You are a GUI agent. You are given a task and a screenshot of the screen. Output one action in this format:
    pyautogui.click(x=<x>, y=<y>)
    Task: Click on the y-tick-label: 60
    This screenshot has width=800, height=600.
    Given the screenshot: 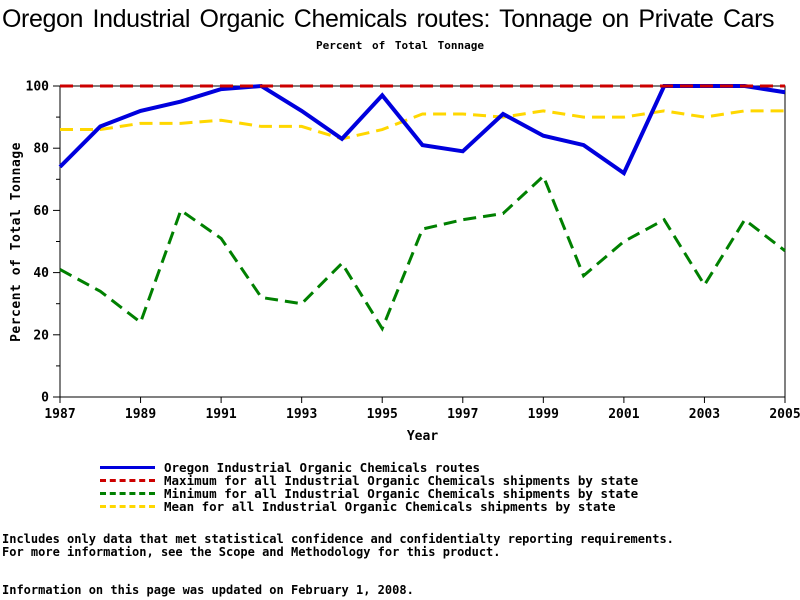 What is the action you would take?
    pyautogui.click(x=41, y=211)
    